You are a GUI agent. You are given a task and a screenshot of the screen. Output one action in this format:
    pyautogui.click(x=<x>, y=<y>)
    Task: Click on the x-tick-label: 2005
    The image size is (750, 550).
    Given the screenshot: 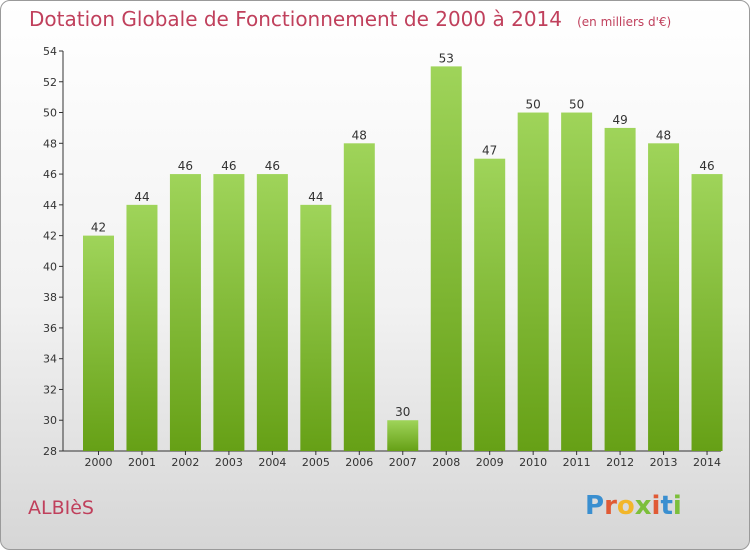 What is the action you would take?
    pyautogui.click(x=316, y=462)
    